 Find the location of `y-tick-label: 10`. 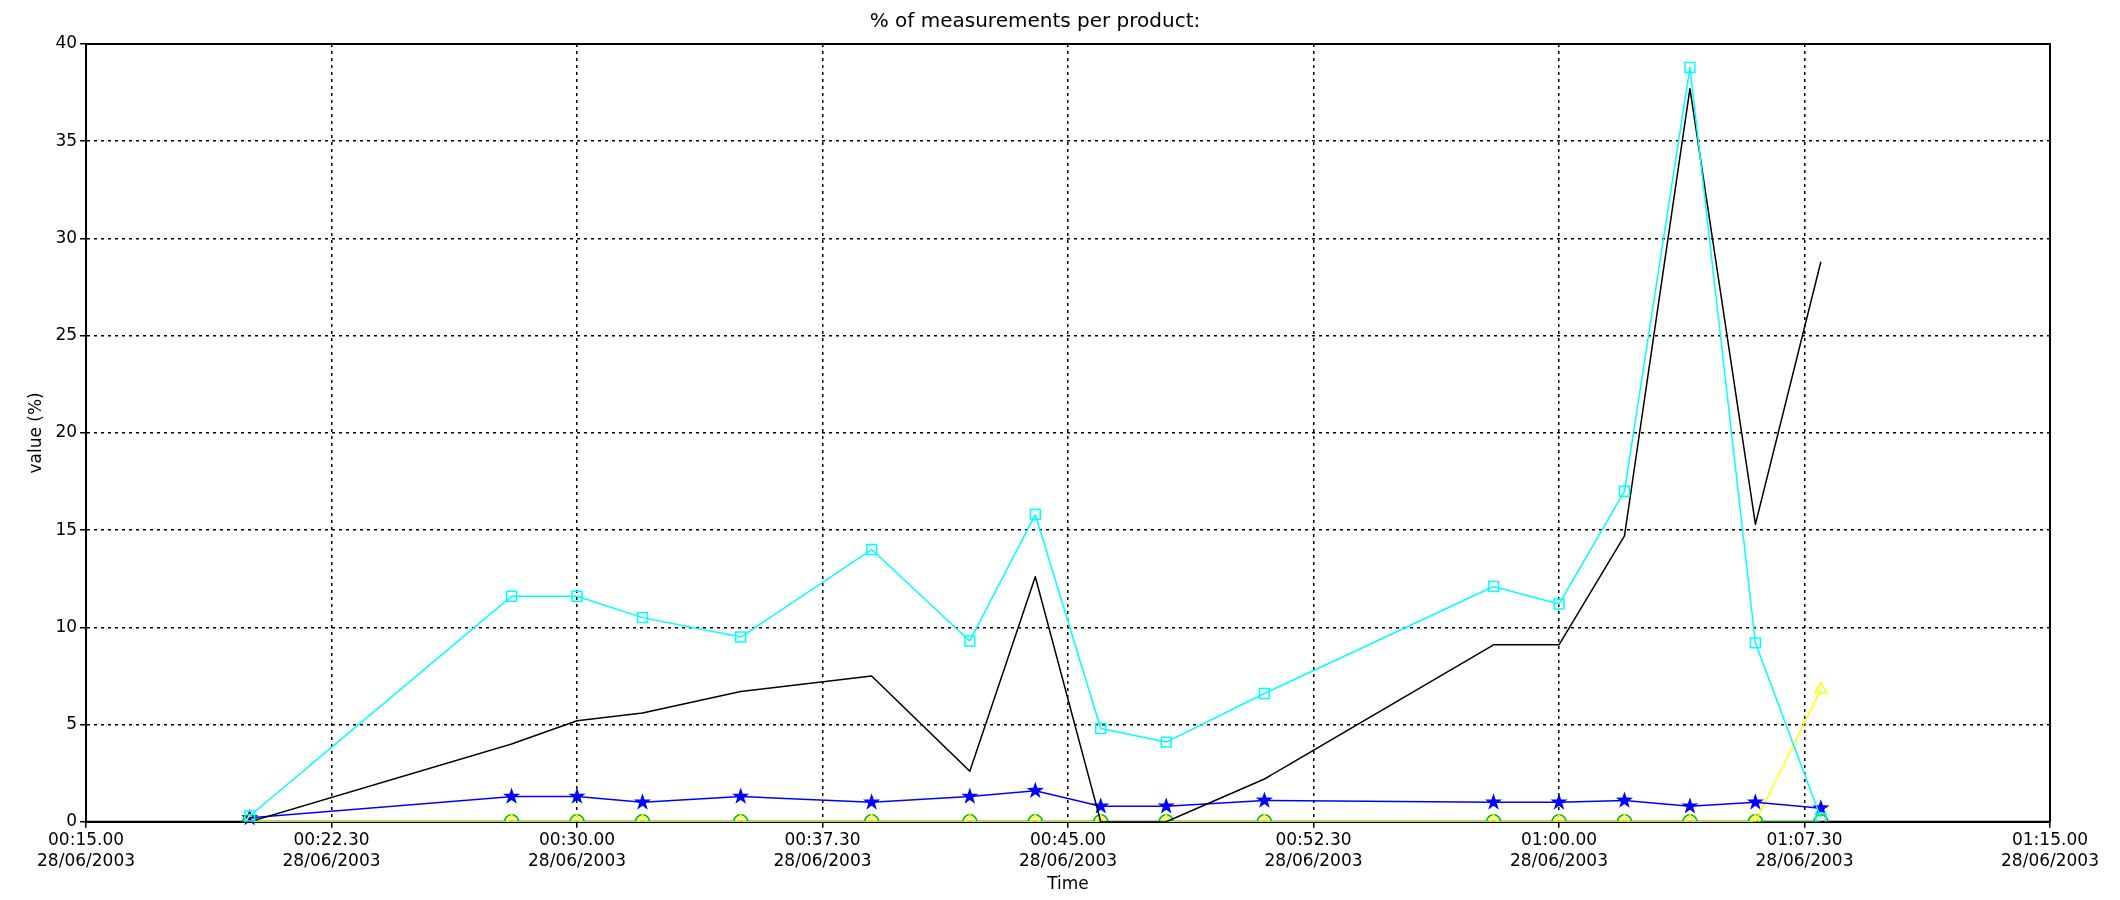

y-tick-label: 10 is located at coordinates (66, 625).